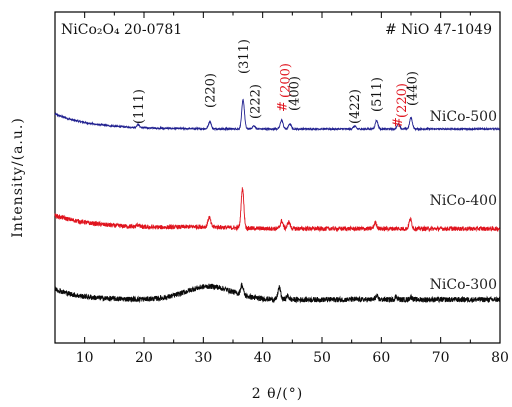  I want to click on x-axis-title: 2 θ/(°), so click(277, 394).